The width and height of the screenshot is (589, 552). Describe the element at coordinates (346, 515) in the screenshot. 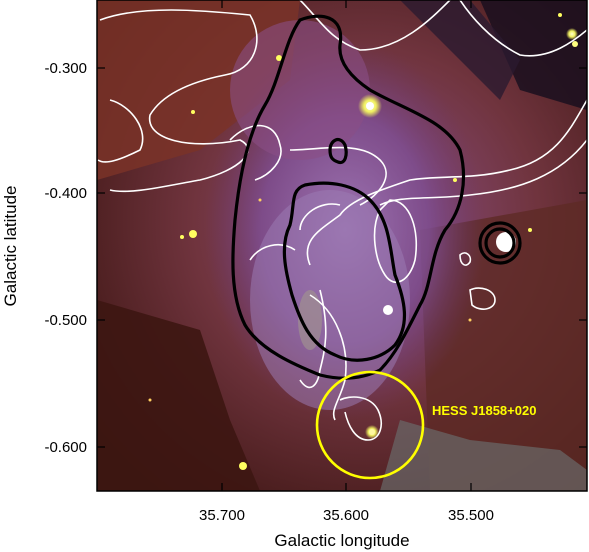

I see `x-tick-label: 35.600` at that location.